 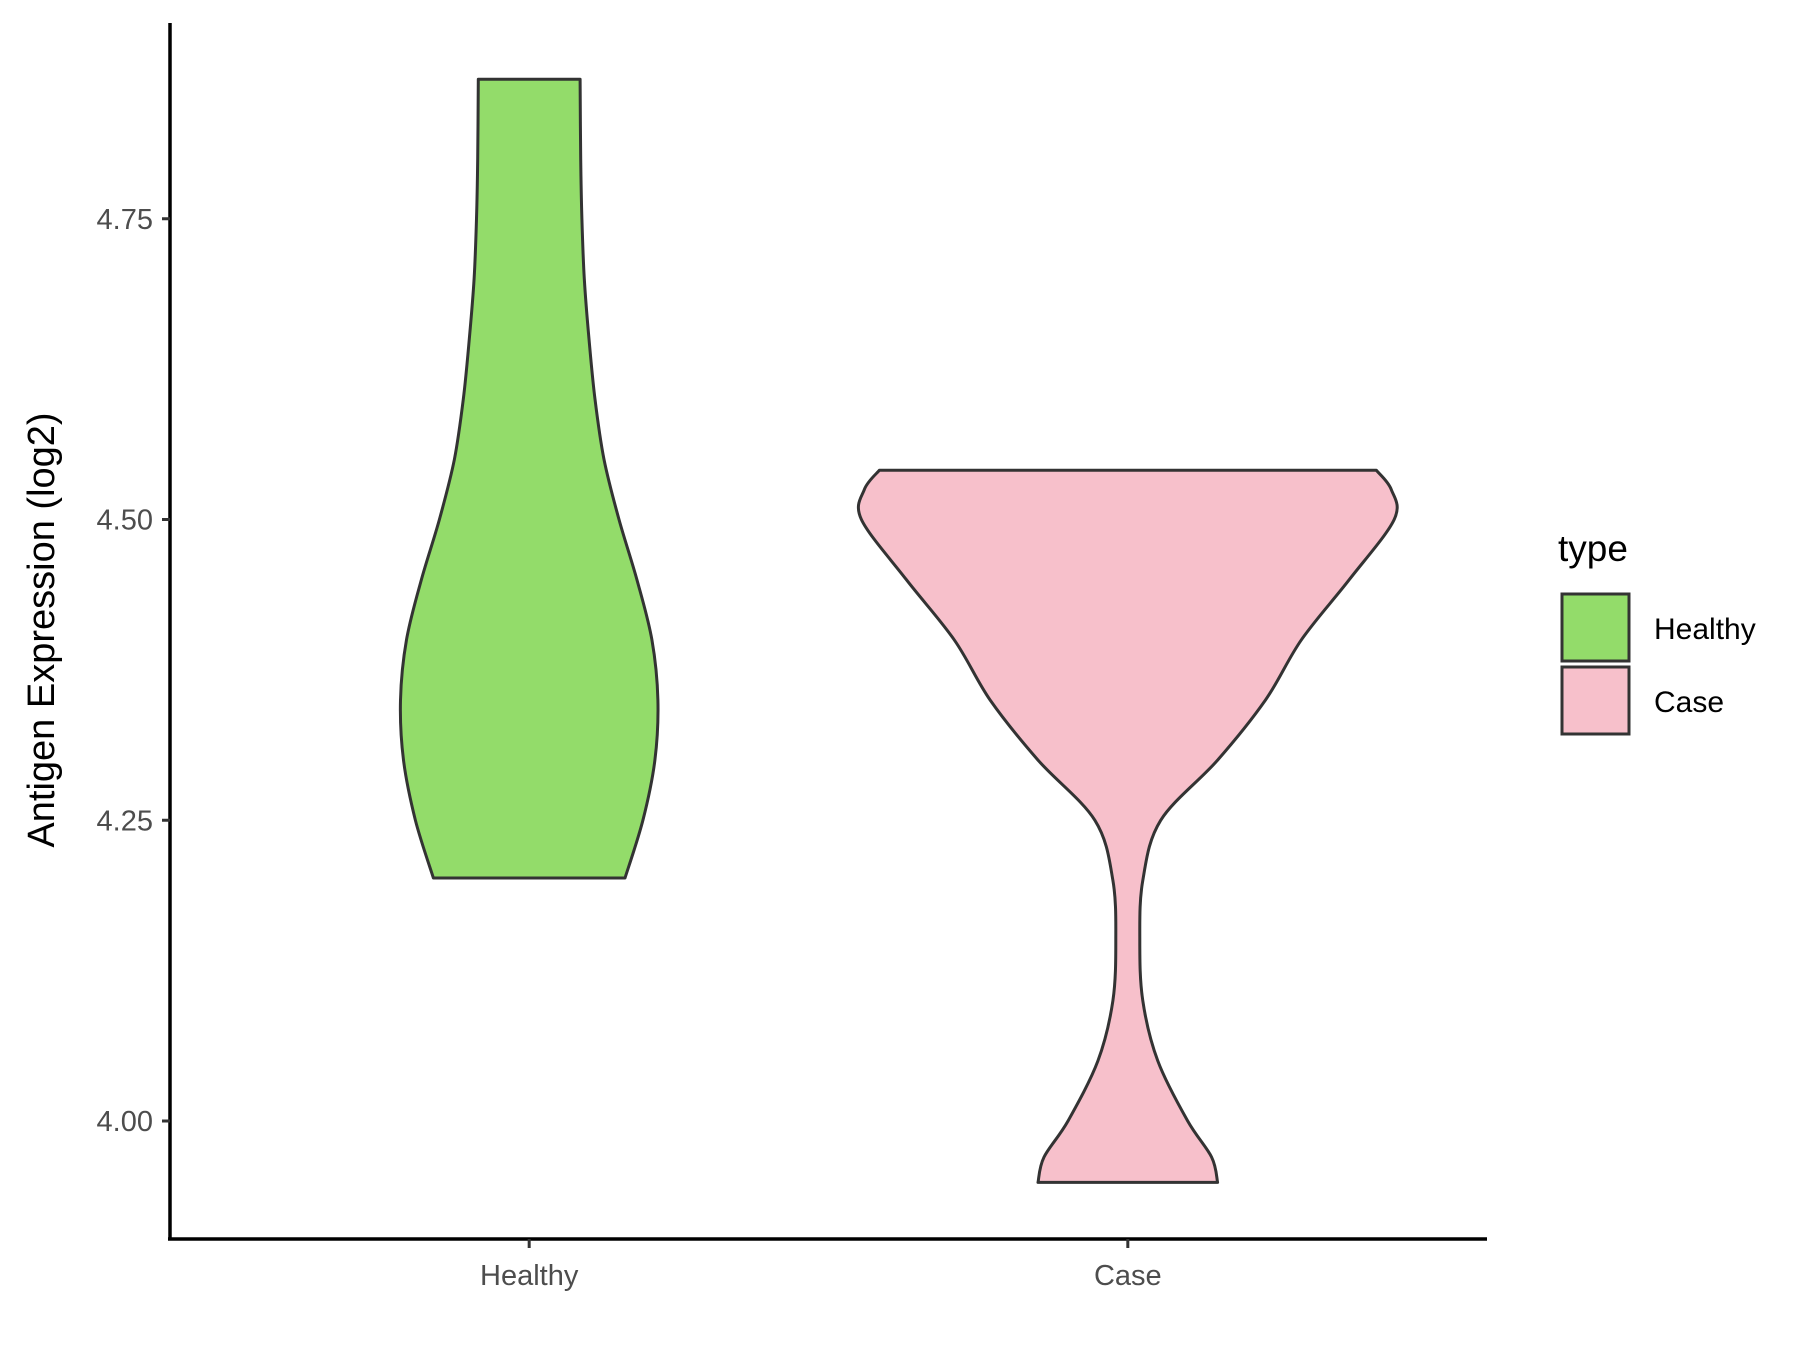 I want to click on legend-label: Healthy, so click(x=1705, y=629).